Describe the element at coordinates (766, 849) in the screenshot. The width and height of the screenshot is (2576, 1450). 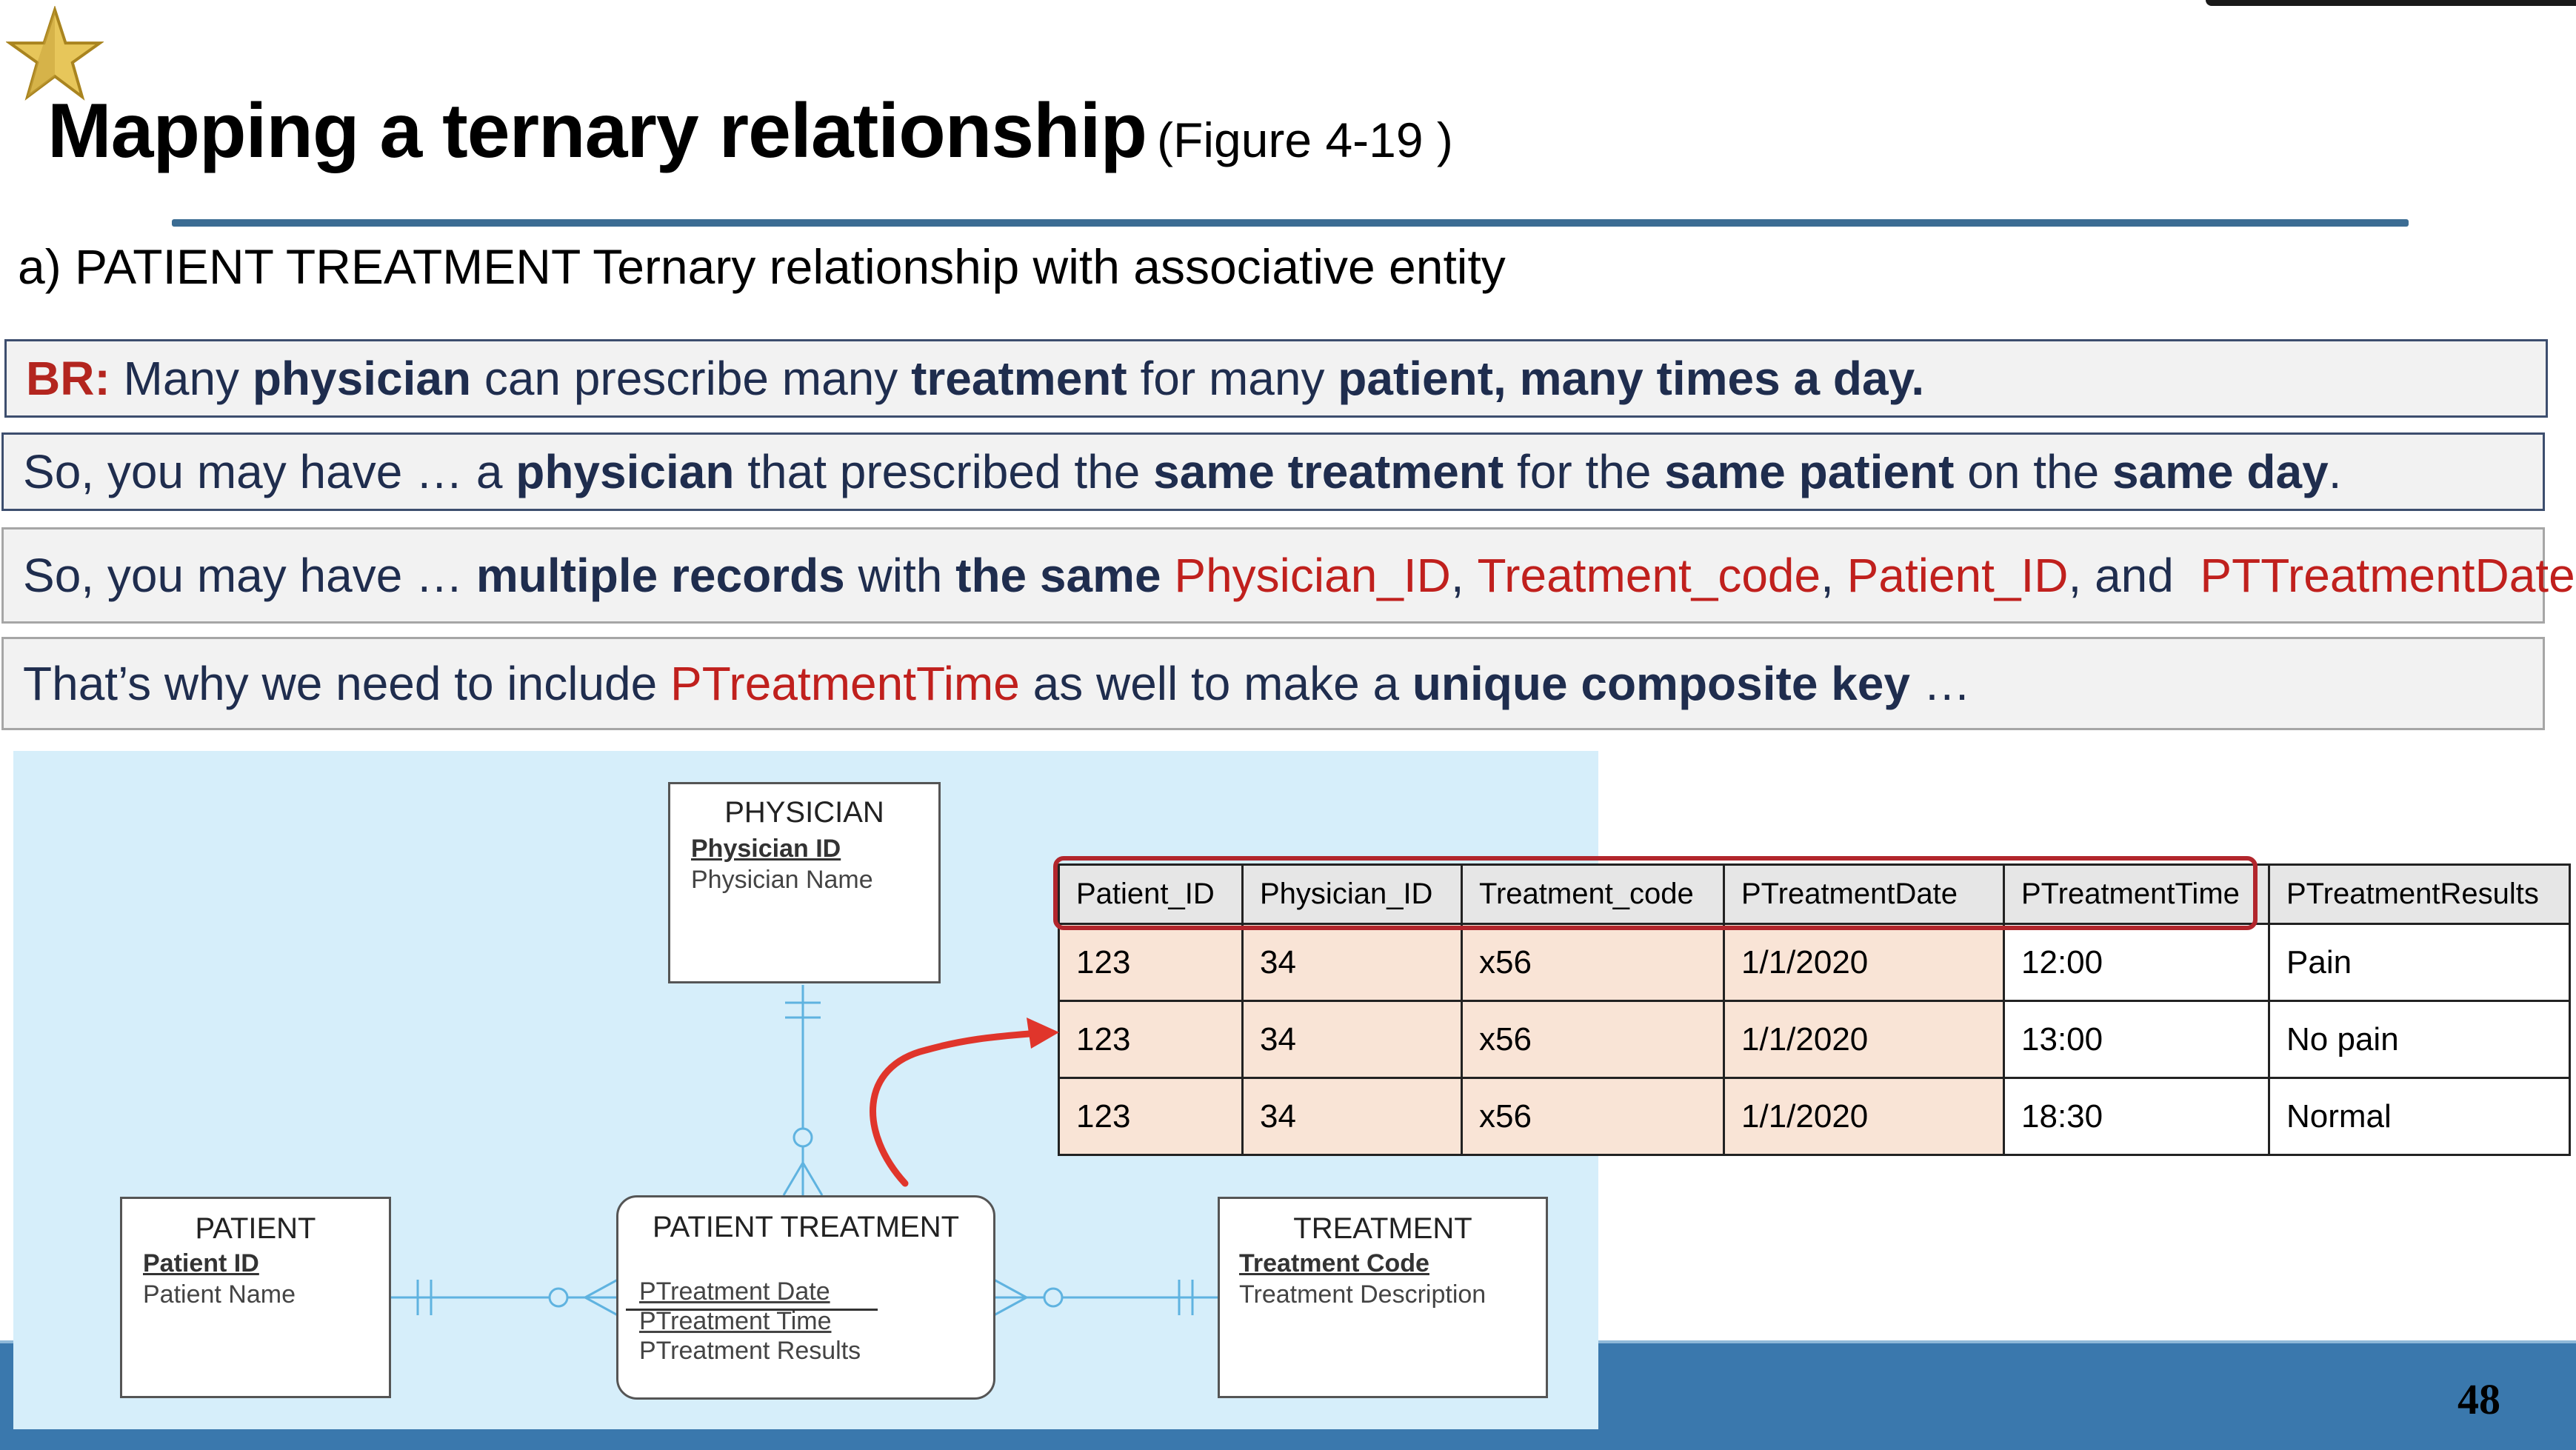
I see `physician-id-attribute: Physician ID` at that location.